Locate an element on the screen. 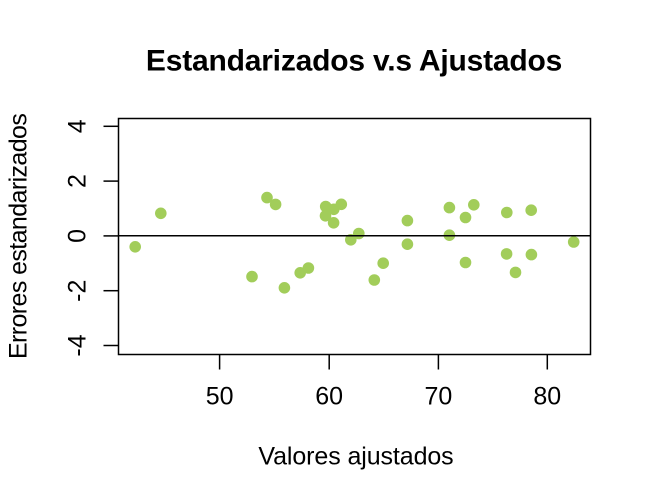  svg-text: 0 is located at coordinates (77, 236).